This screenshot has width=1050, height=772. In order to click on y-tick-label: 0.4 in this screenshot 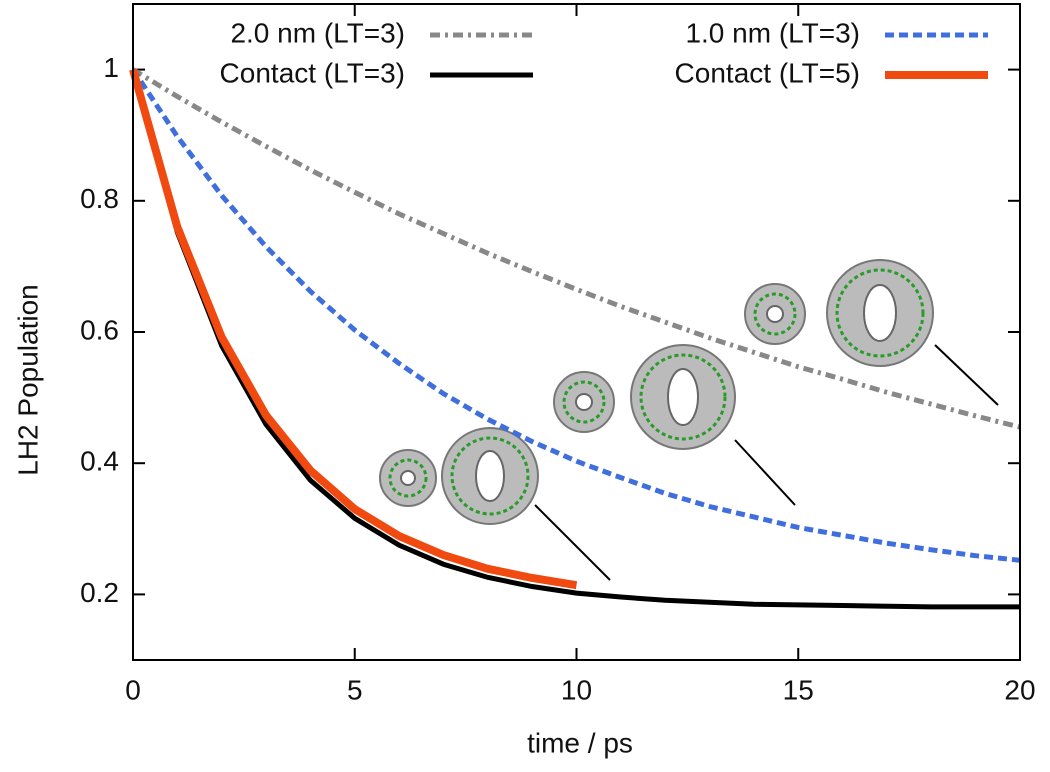, I will do `click(99, 461)`.